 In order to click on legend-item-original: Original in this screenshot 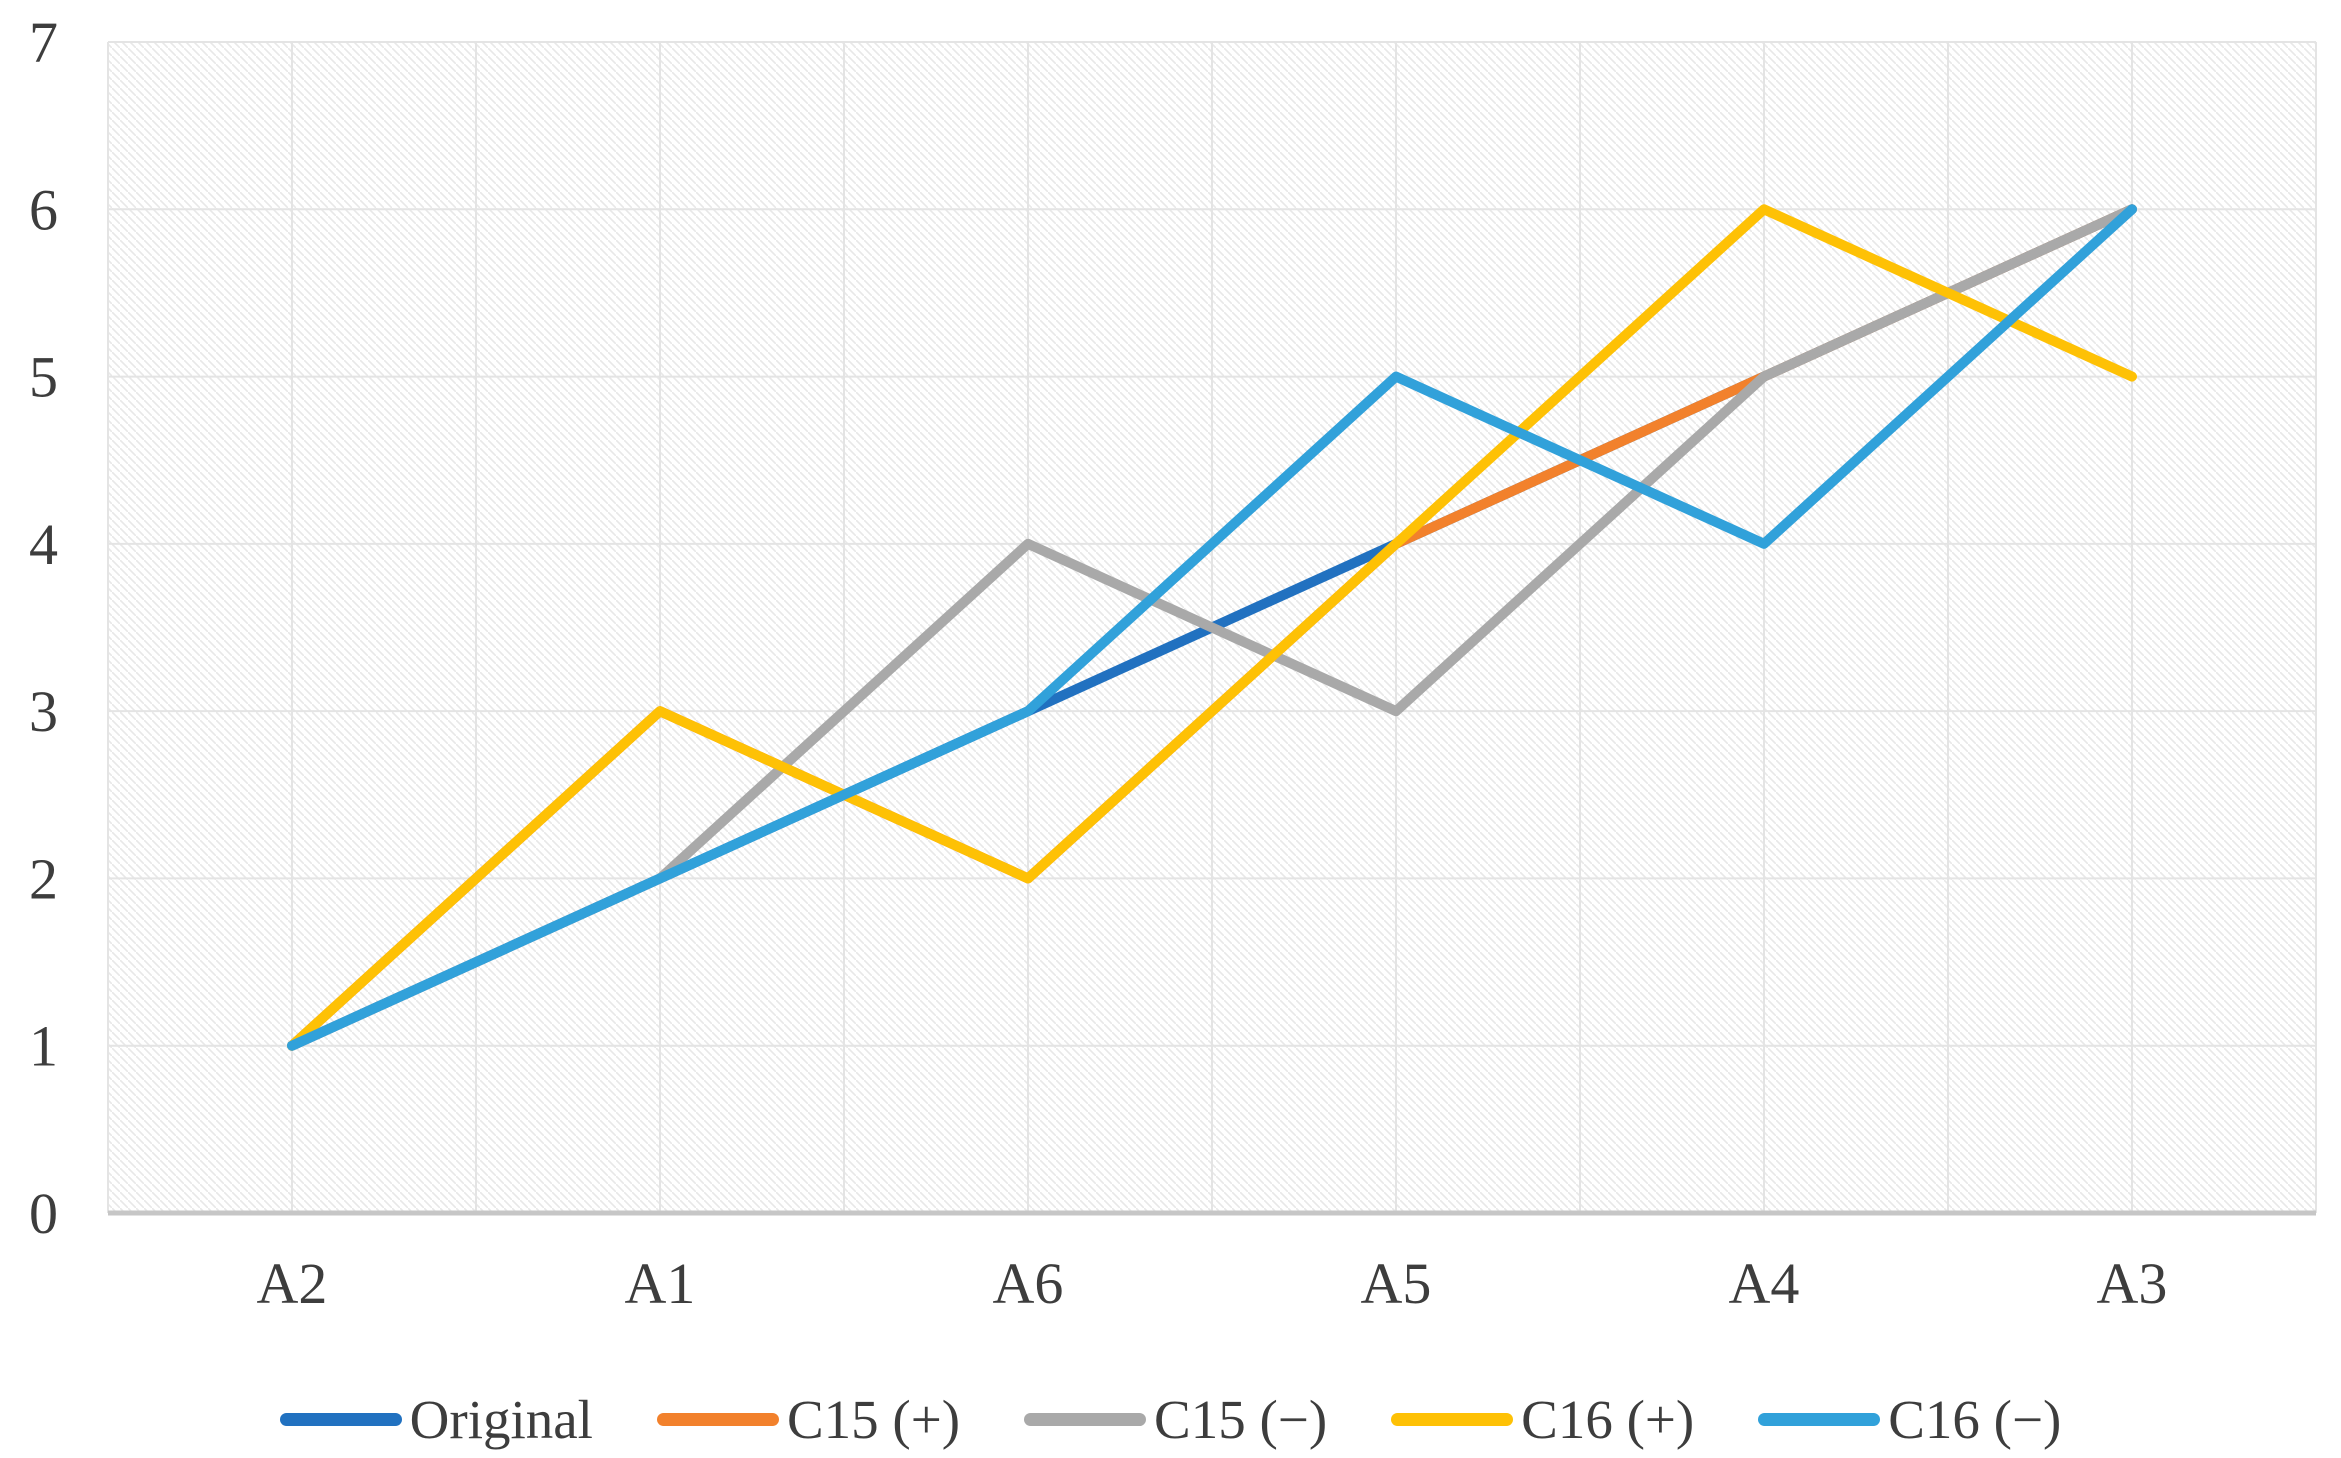, I will do `click(436, 1419)`.